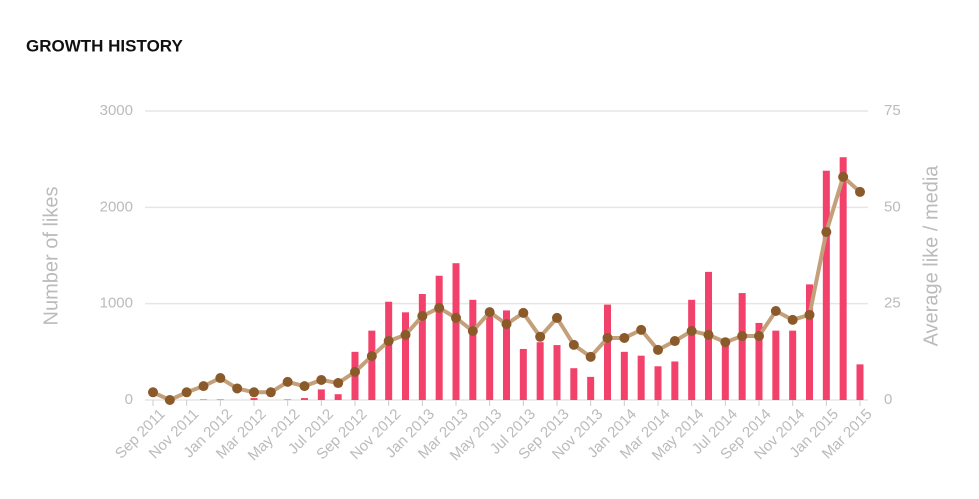 This screenshot has height=499, width=979. I want to click on y-tick-label: 3000, so click(116, 110).